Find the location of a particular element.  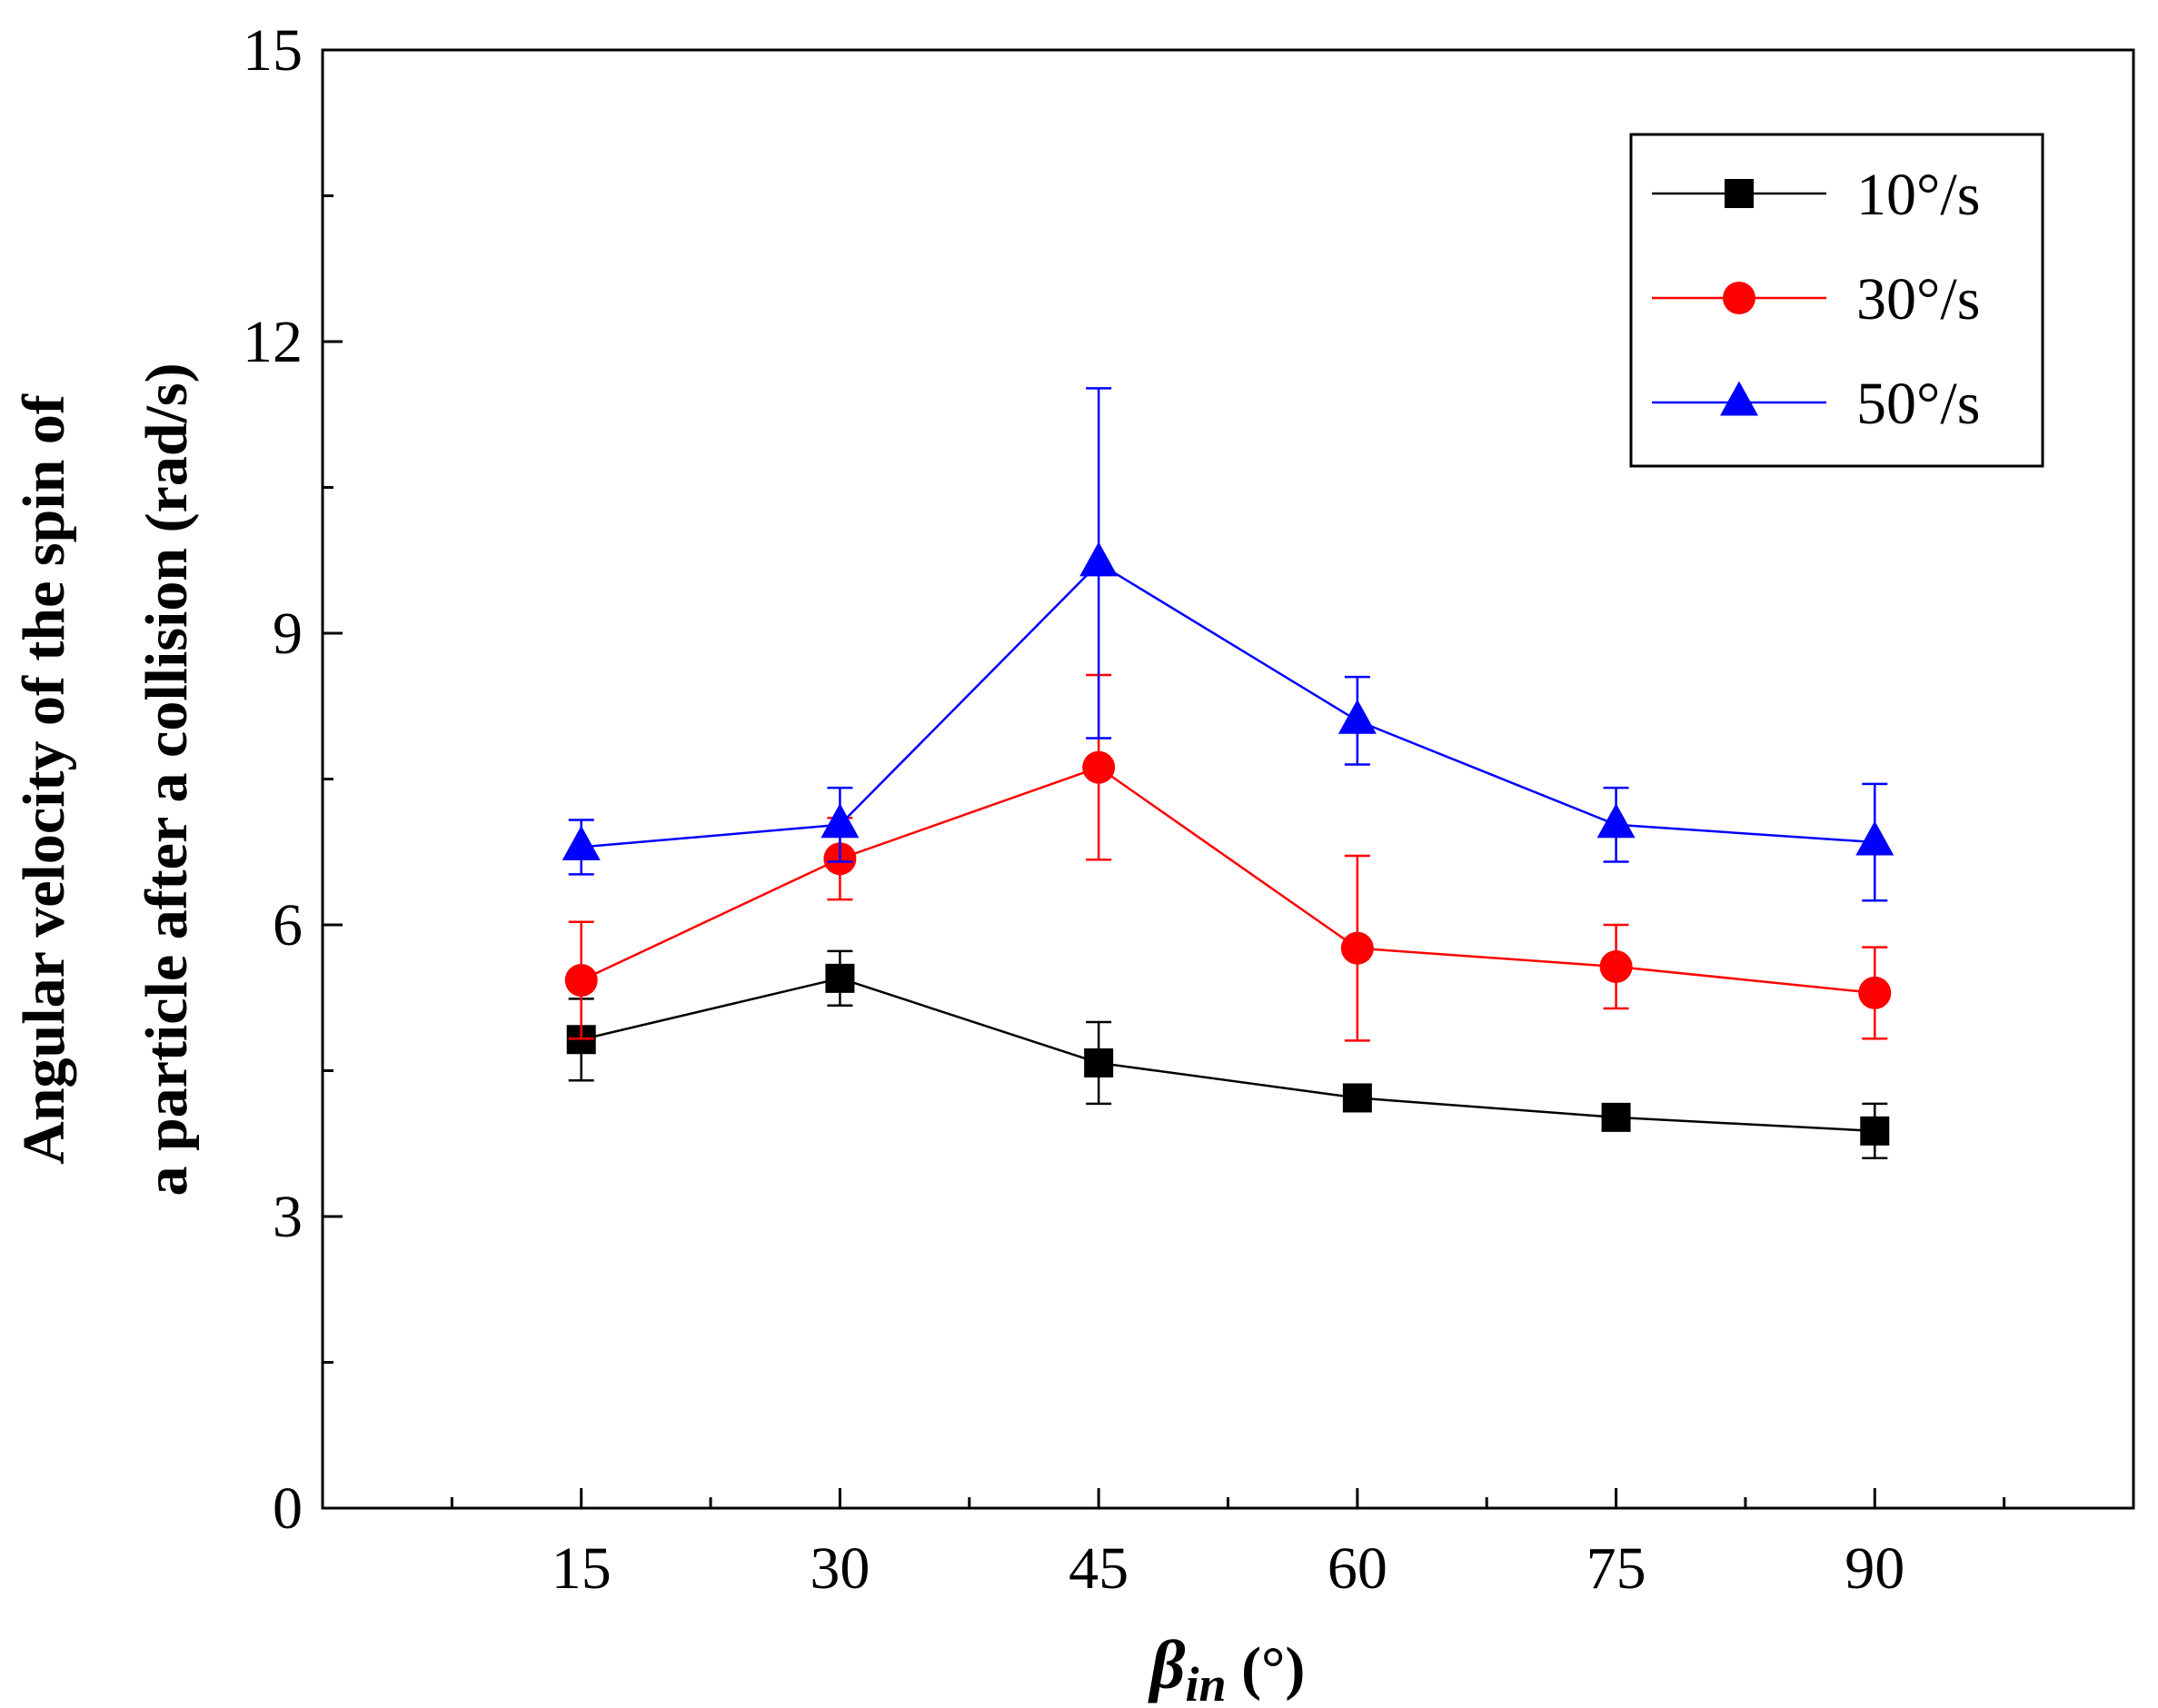

y-tick-label: 15 is located at coordinates (273, 50).